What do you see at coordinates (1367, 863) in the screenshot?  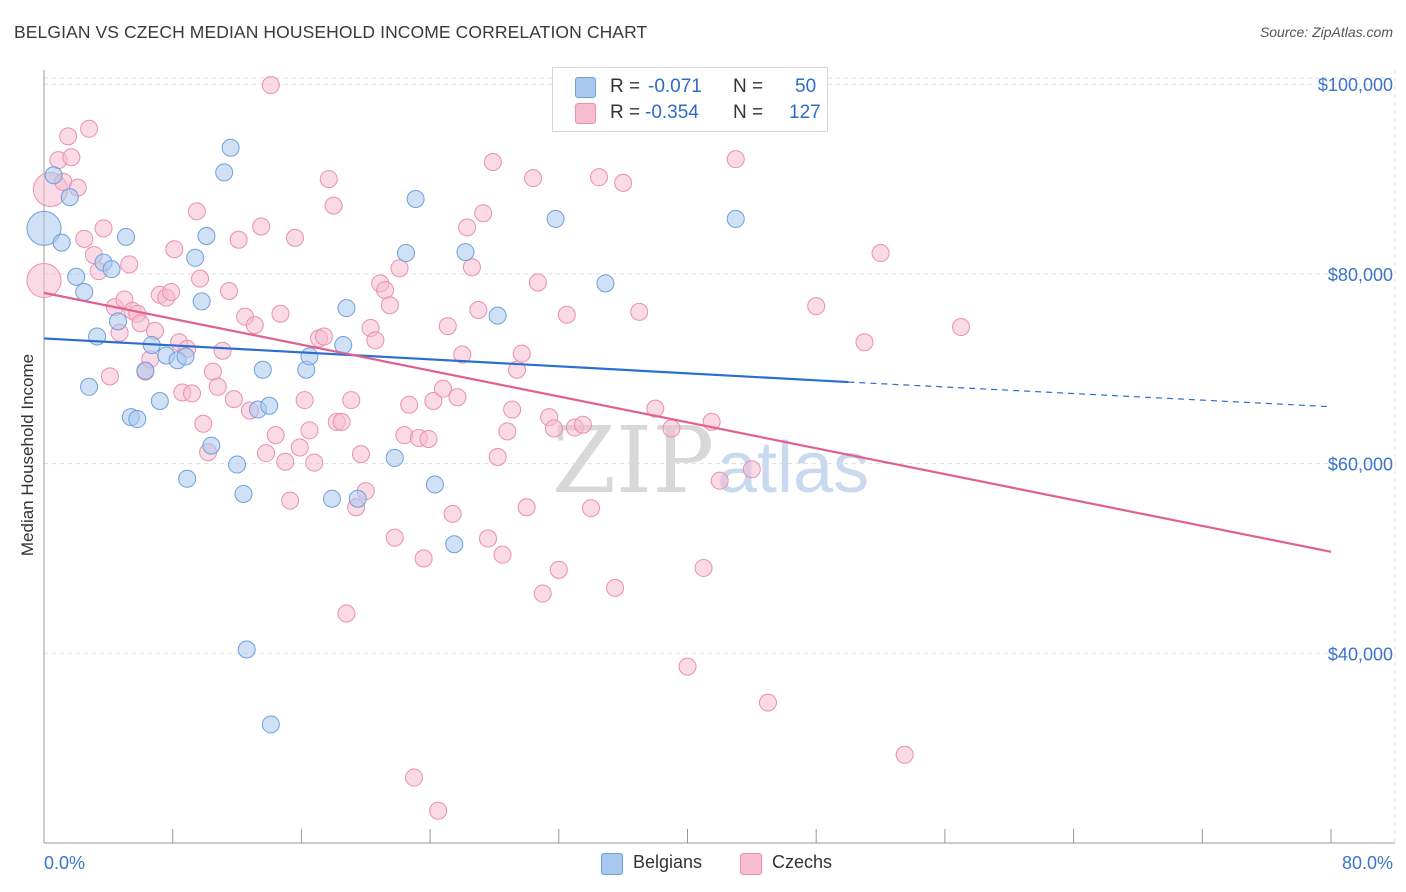 I see `x-tick-label: 80.0%` at bounding box center [1367, 863].